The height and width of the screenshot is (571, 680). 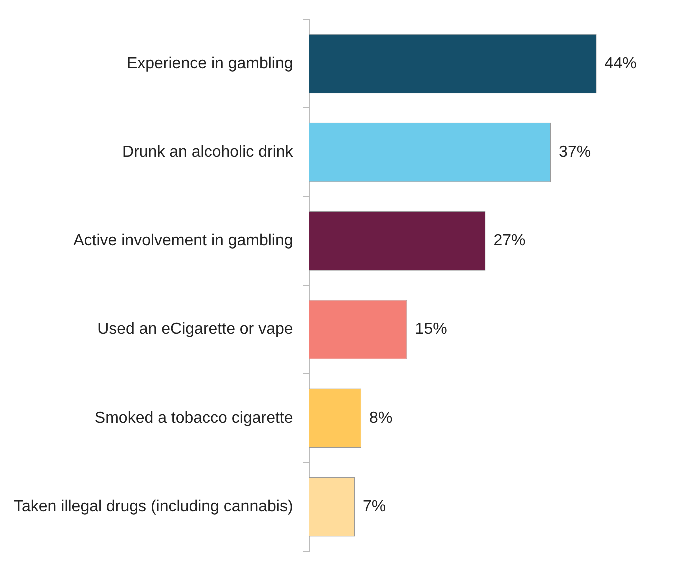 I want to click on data-label: 44%, so click(x=620, y=63).